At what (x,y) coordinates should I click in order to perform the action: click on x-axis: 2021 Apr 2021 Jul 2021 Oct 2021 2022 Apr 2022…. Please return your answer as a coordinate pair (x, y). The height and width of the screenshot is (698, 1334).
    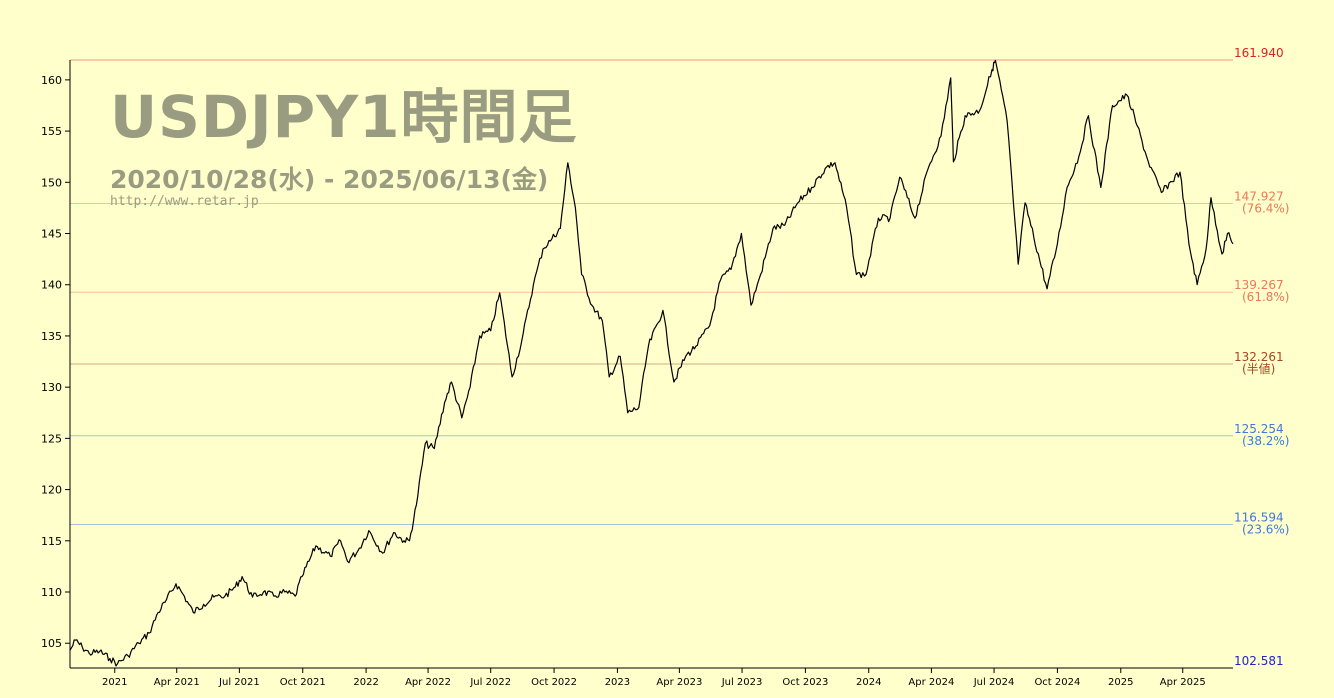
    Looking at the image, I should click on (651, 677).